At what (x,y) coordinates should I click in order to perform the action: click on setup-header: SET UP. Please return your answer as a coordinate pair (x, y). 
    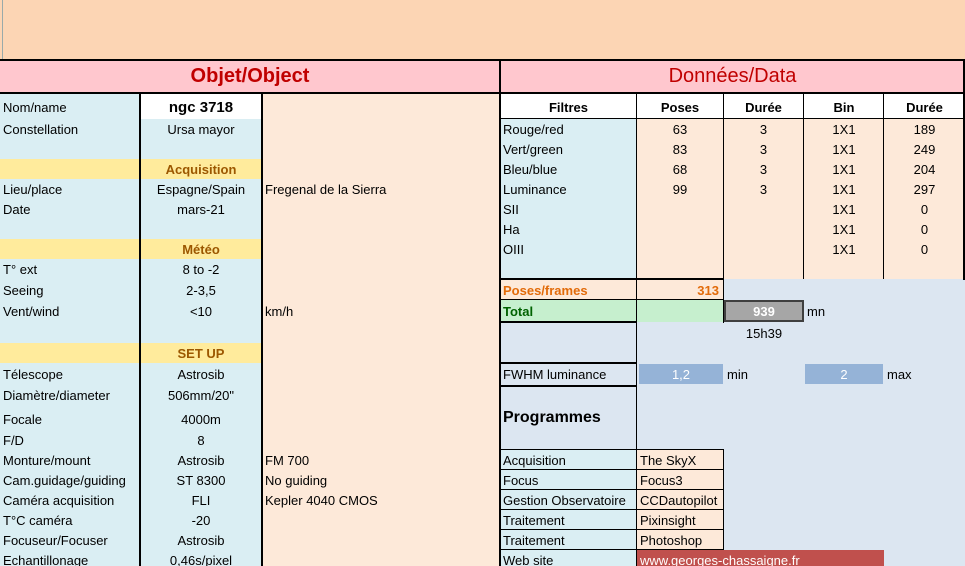
    Looking at the image, I should click on (201, 353).